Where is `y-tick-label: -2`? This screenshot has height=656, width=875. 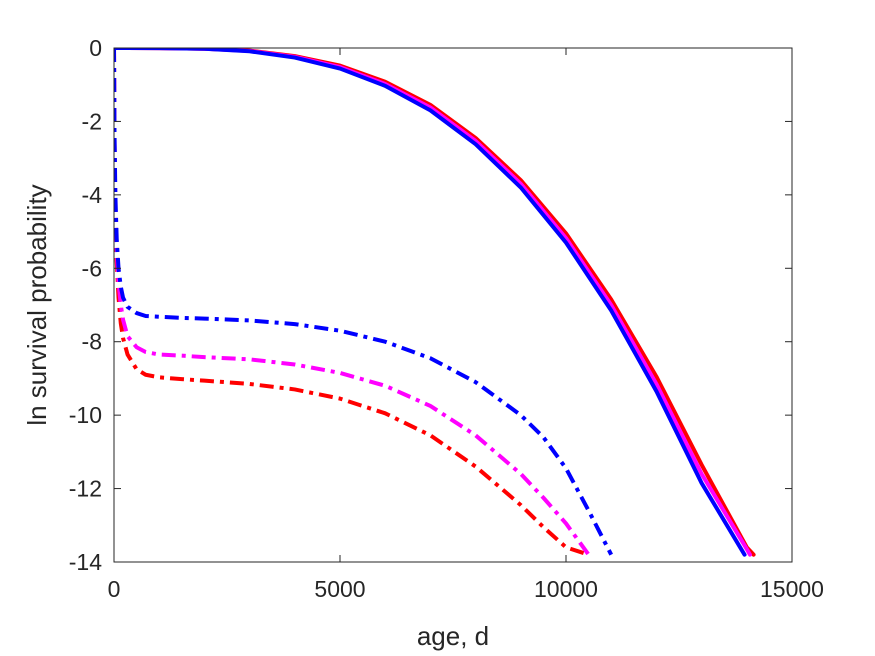 y-tick-label: -2 is located at coordinates (92, 121).